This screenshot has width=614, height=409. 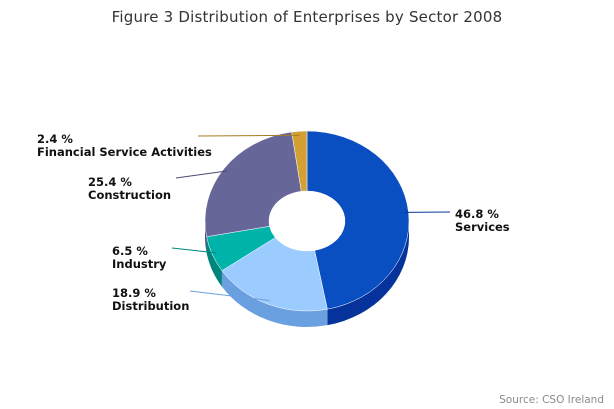 What do you see at coordinates (274, 298) in the screenshot?
I see `slice-side-distribution` at bounding box center [274, 298].